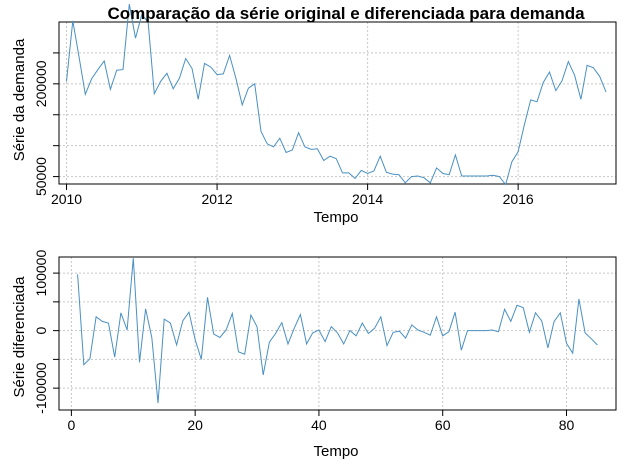  Describe the element at coordinates (66, 199) in the screenshot. I see `x-tick-label: 2010` at that location.